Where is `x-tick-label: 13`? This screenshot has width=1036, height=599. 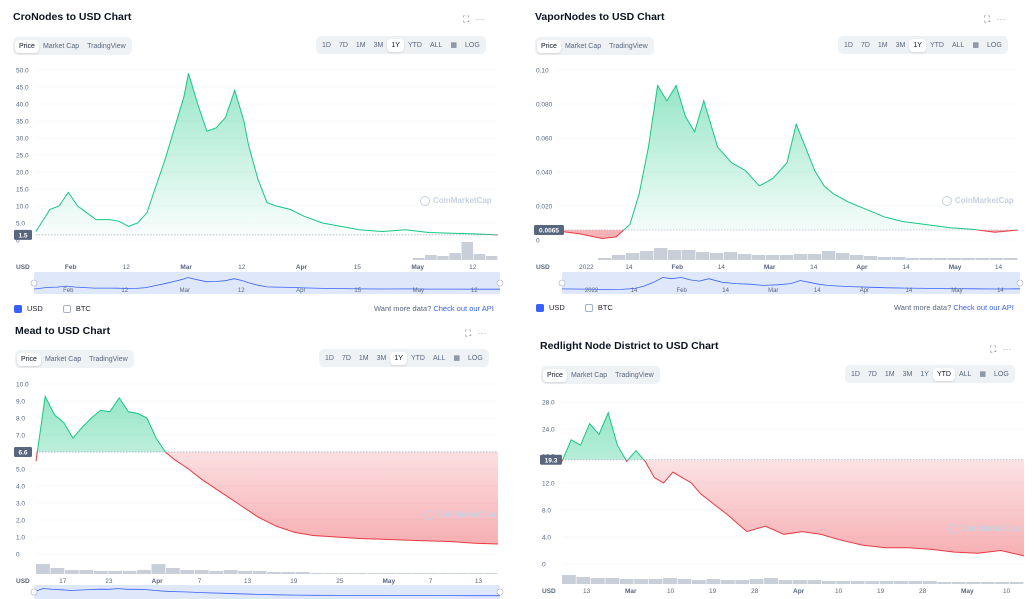
x-tick-label: 13 is located at coordinates (479, 581).